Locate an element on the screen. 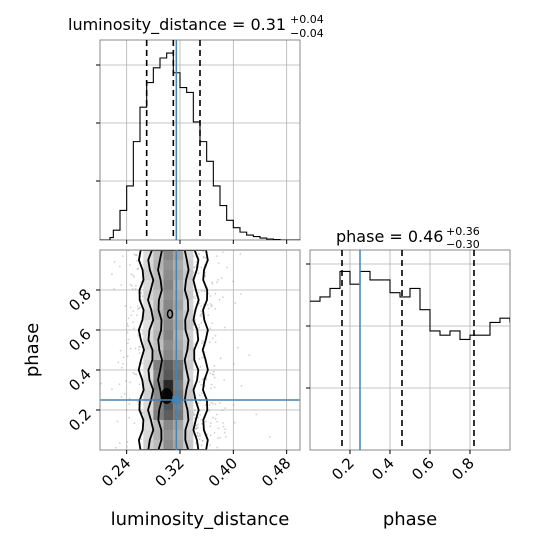 The width and height of the screenshot is (550, 550). y-tick-label-phase: 0.8 is located at coordinates (80, 300).